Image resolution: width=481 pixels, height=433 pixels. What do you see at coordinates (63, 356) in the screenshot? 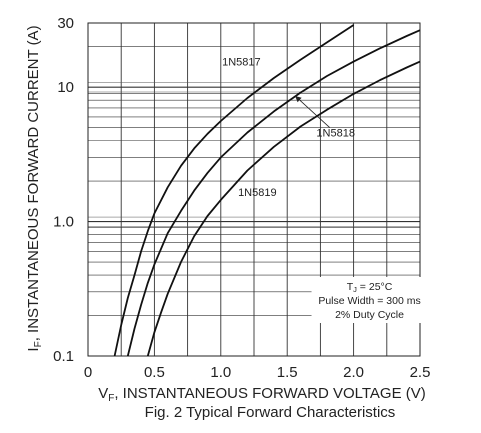
I see `y-tick-label: 0.1` at bounding box center [63, 356].